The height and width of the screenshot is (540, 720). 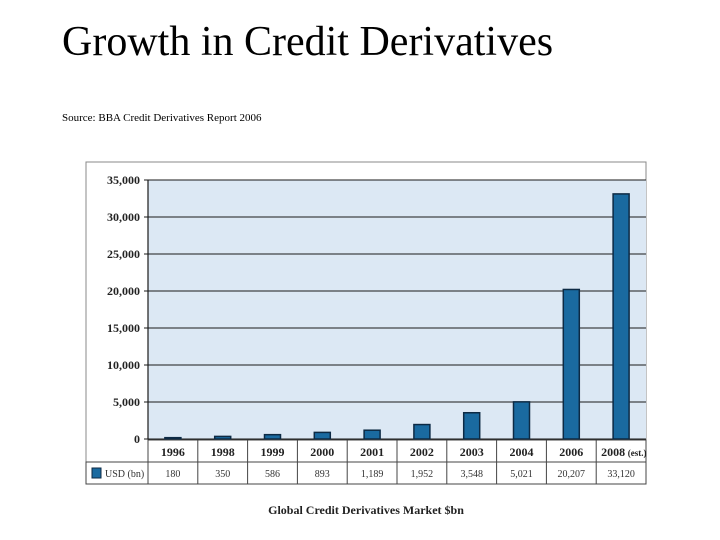 I want to click on slide-title: Growth in Credit Derivatives, so click(x=308, y=42).